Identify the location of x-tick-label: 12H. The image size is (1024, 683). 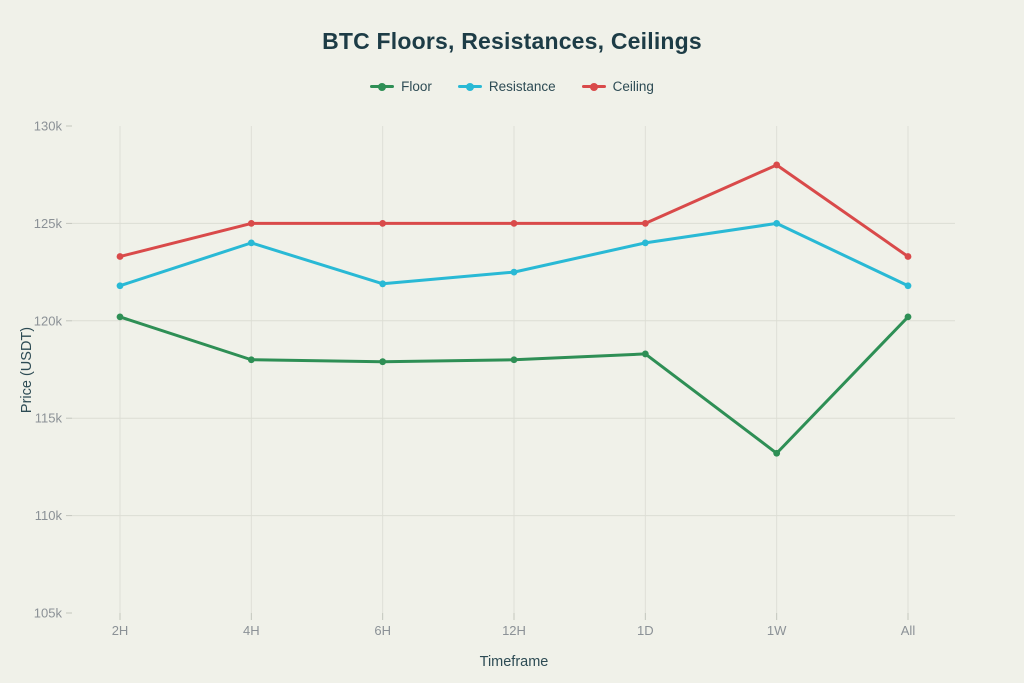
(514, 630).